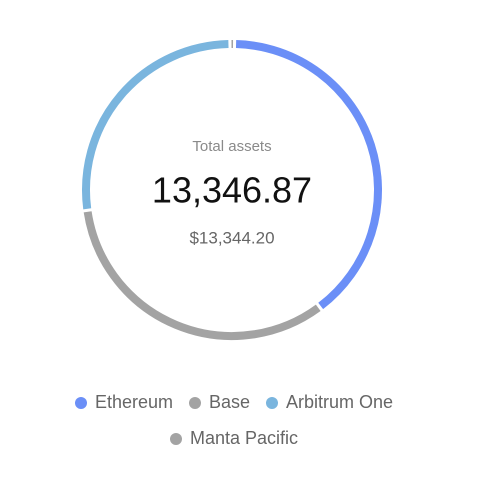  Describe the element at coordinates (244, 438) in the screenshot. I see `legend-label: Manta Pacific` at that location.